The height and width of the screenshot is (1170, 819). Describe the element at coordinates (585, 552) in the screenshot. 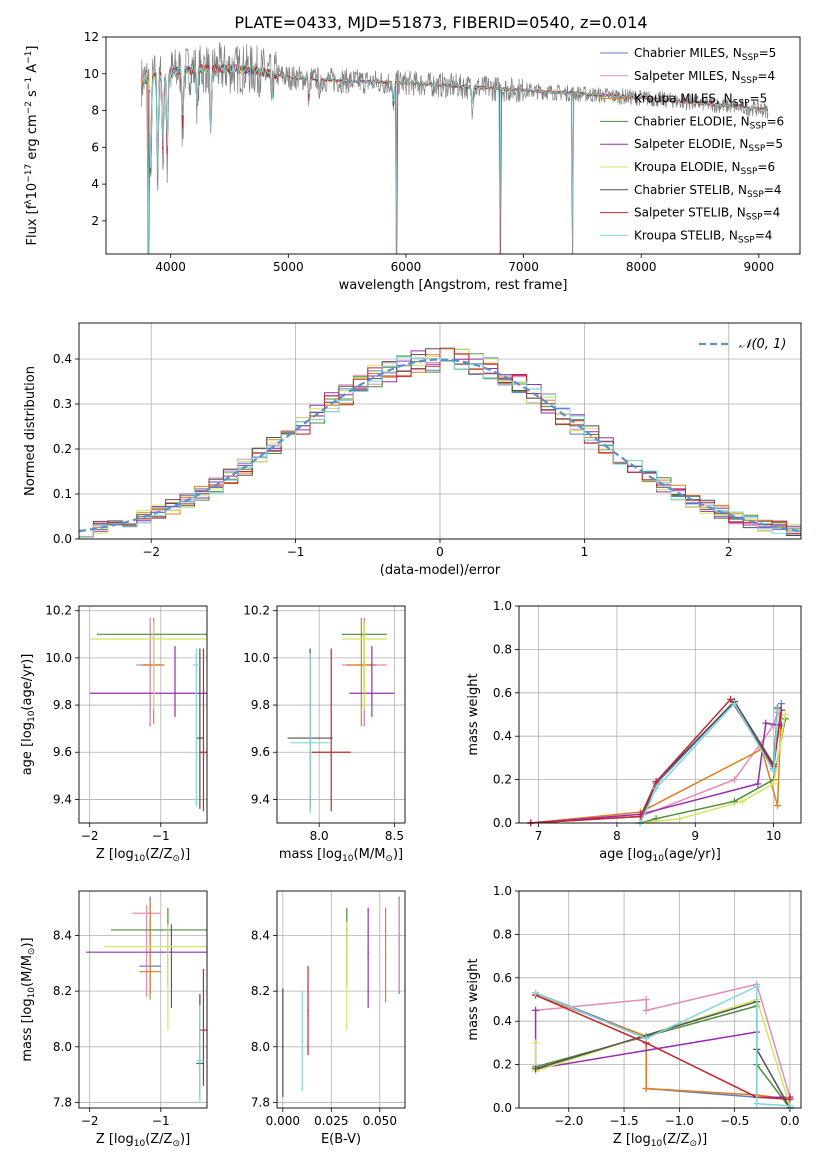

I see `x-tick-label: 1` at that location.